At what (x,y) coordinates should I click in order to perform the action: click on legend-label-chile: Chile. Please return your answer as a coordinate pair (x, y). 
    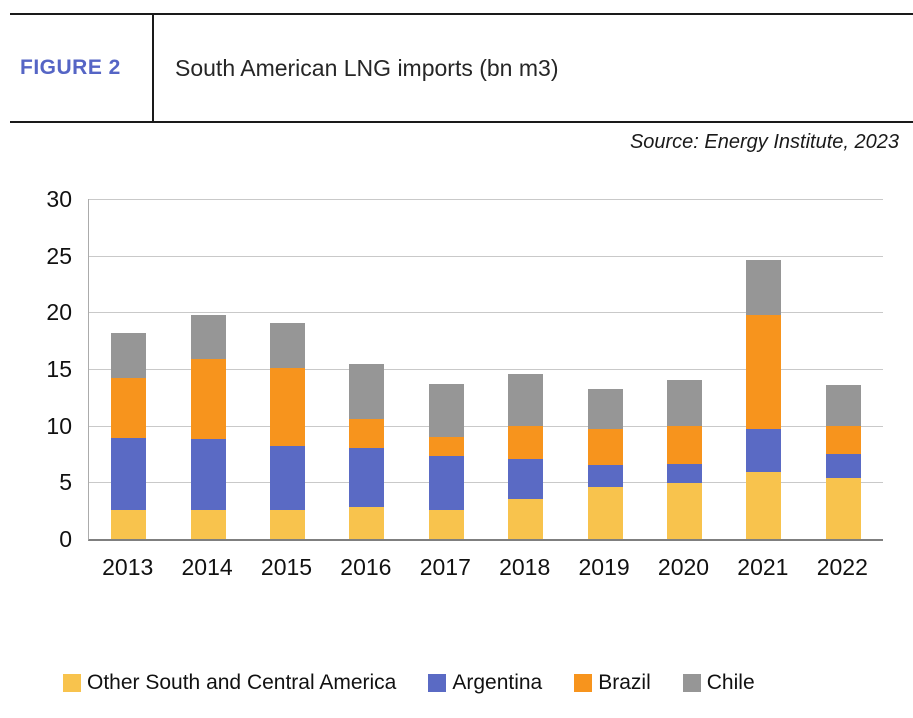
    Looking at the image, I should click on (730, 682).